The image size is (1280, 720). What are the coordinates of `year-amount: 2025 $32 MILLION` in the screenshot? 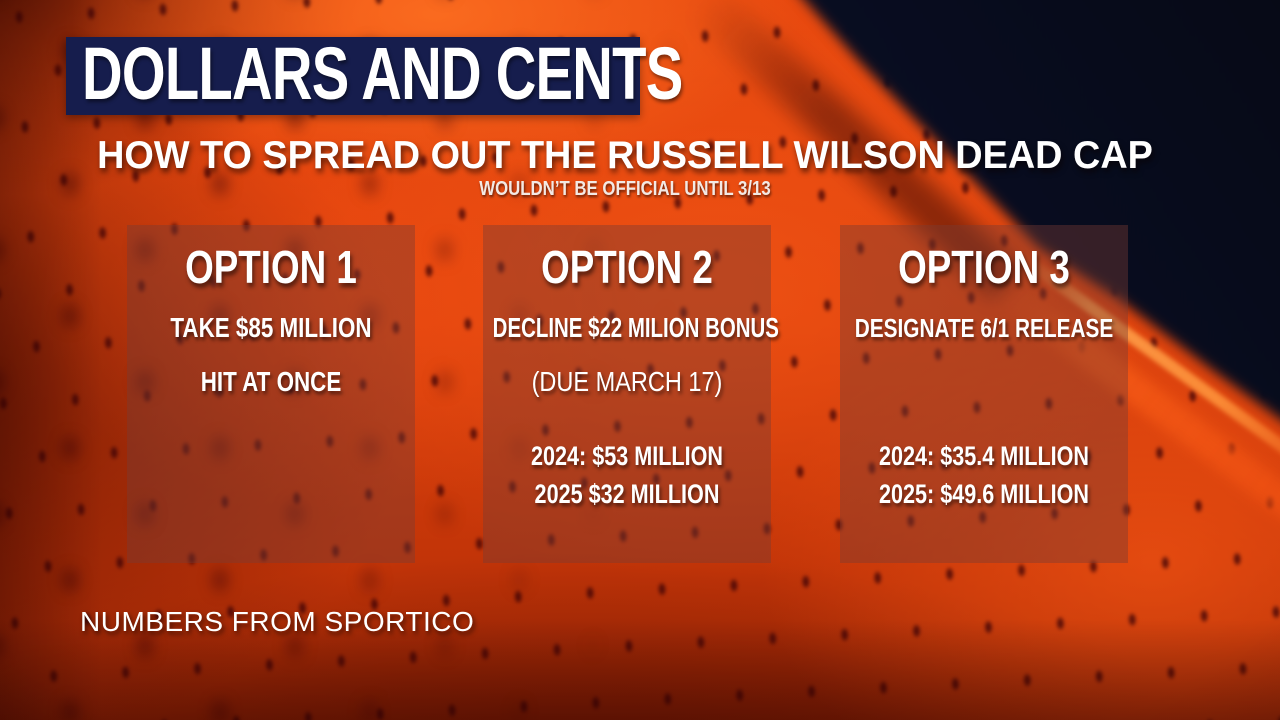 It's located at (627, 494).